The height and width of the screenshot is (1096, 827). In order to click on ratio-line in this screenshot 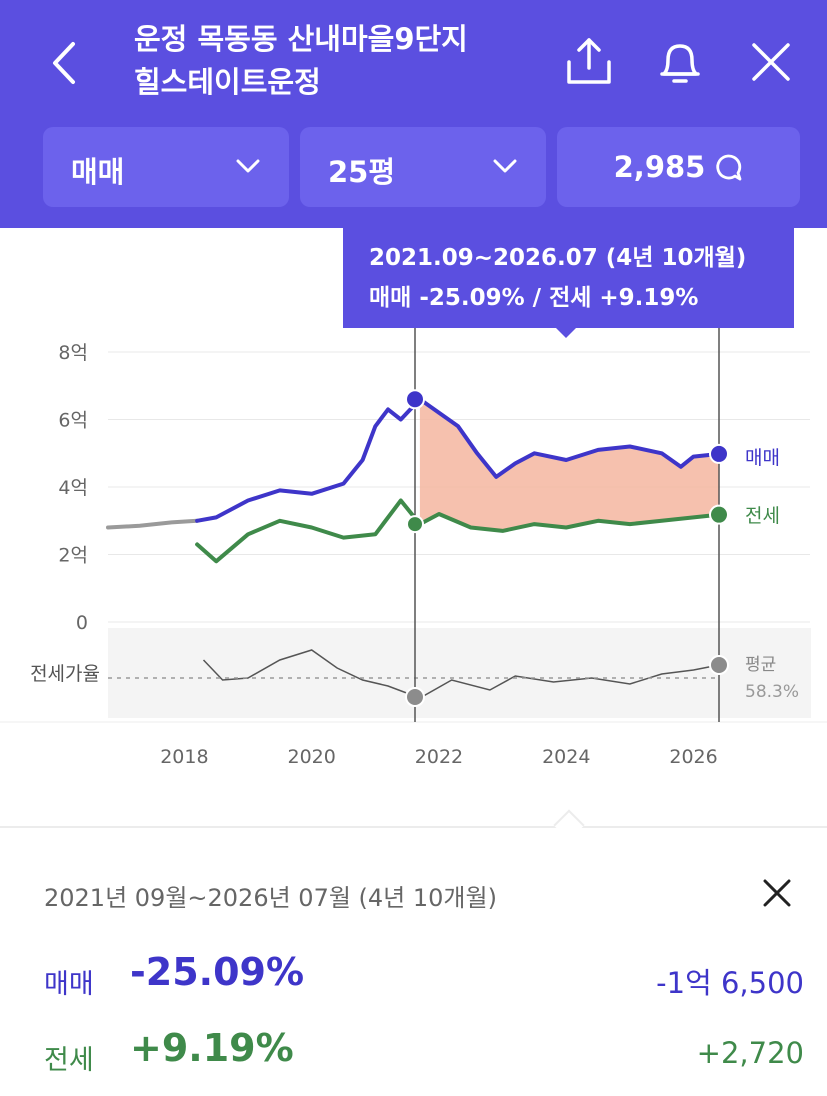, I will do `click(461, 674)`.